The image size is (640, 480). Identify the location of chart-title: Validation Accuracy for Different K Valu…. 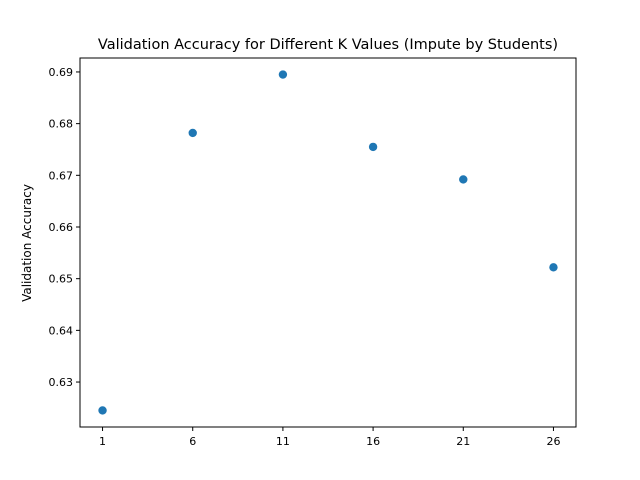
(328, 45).